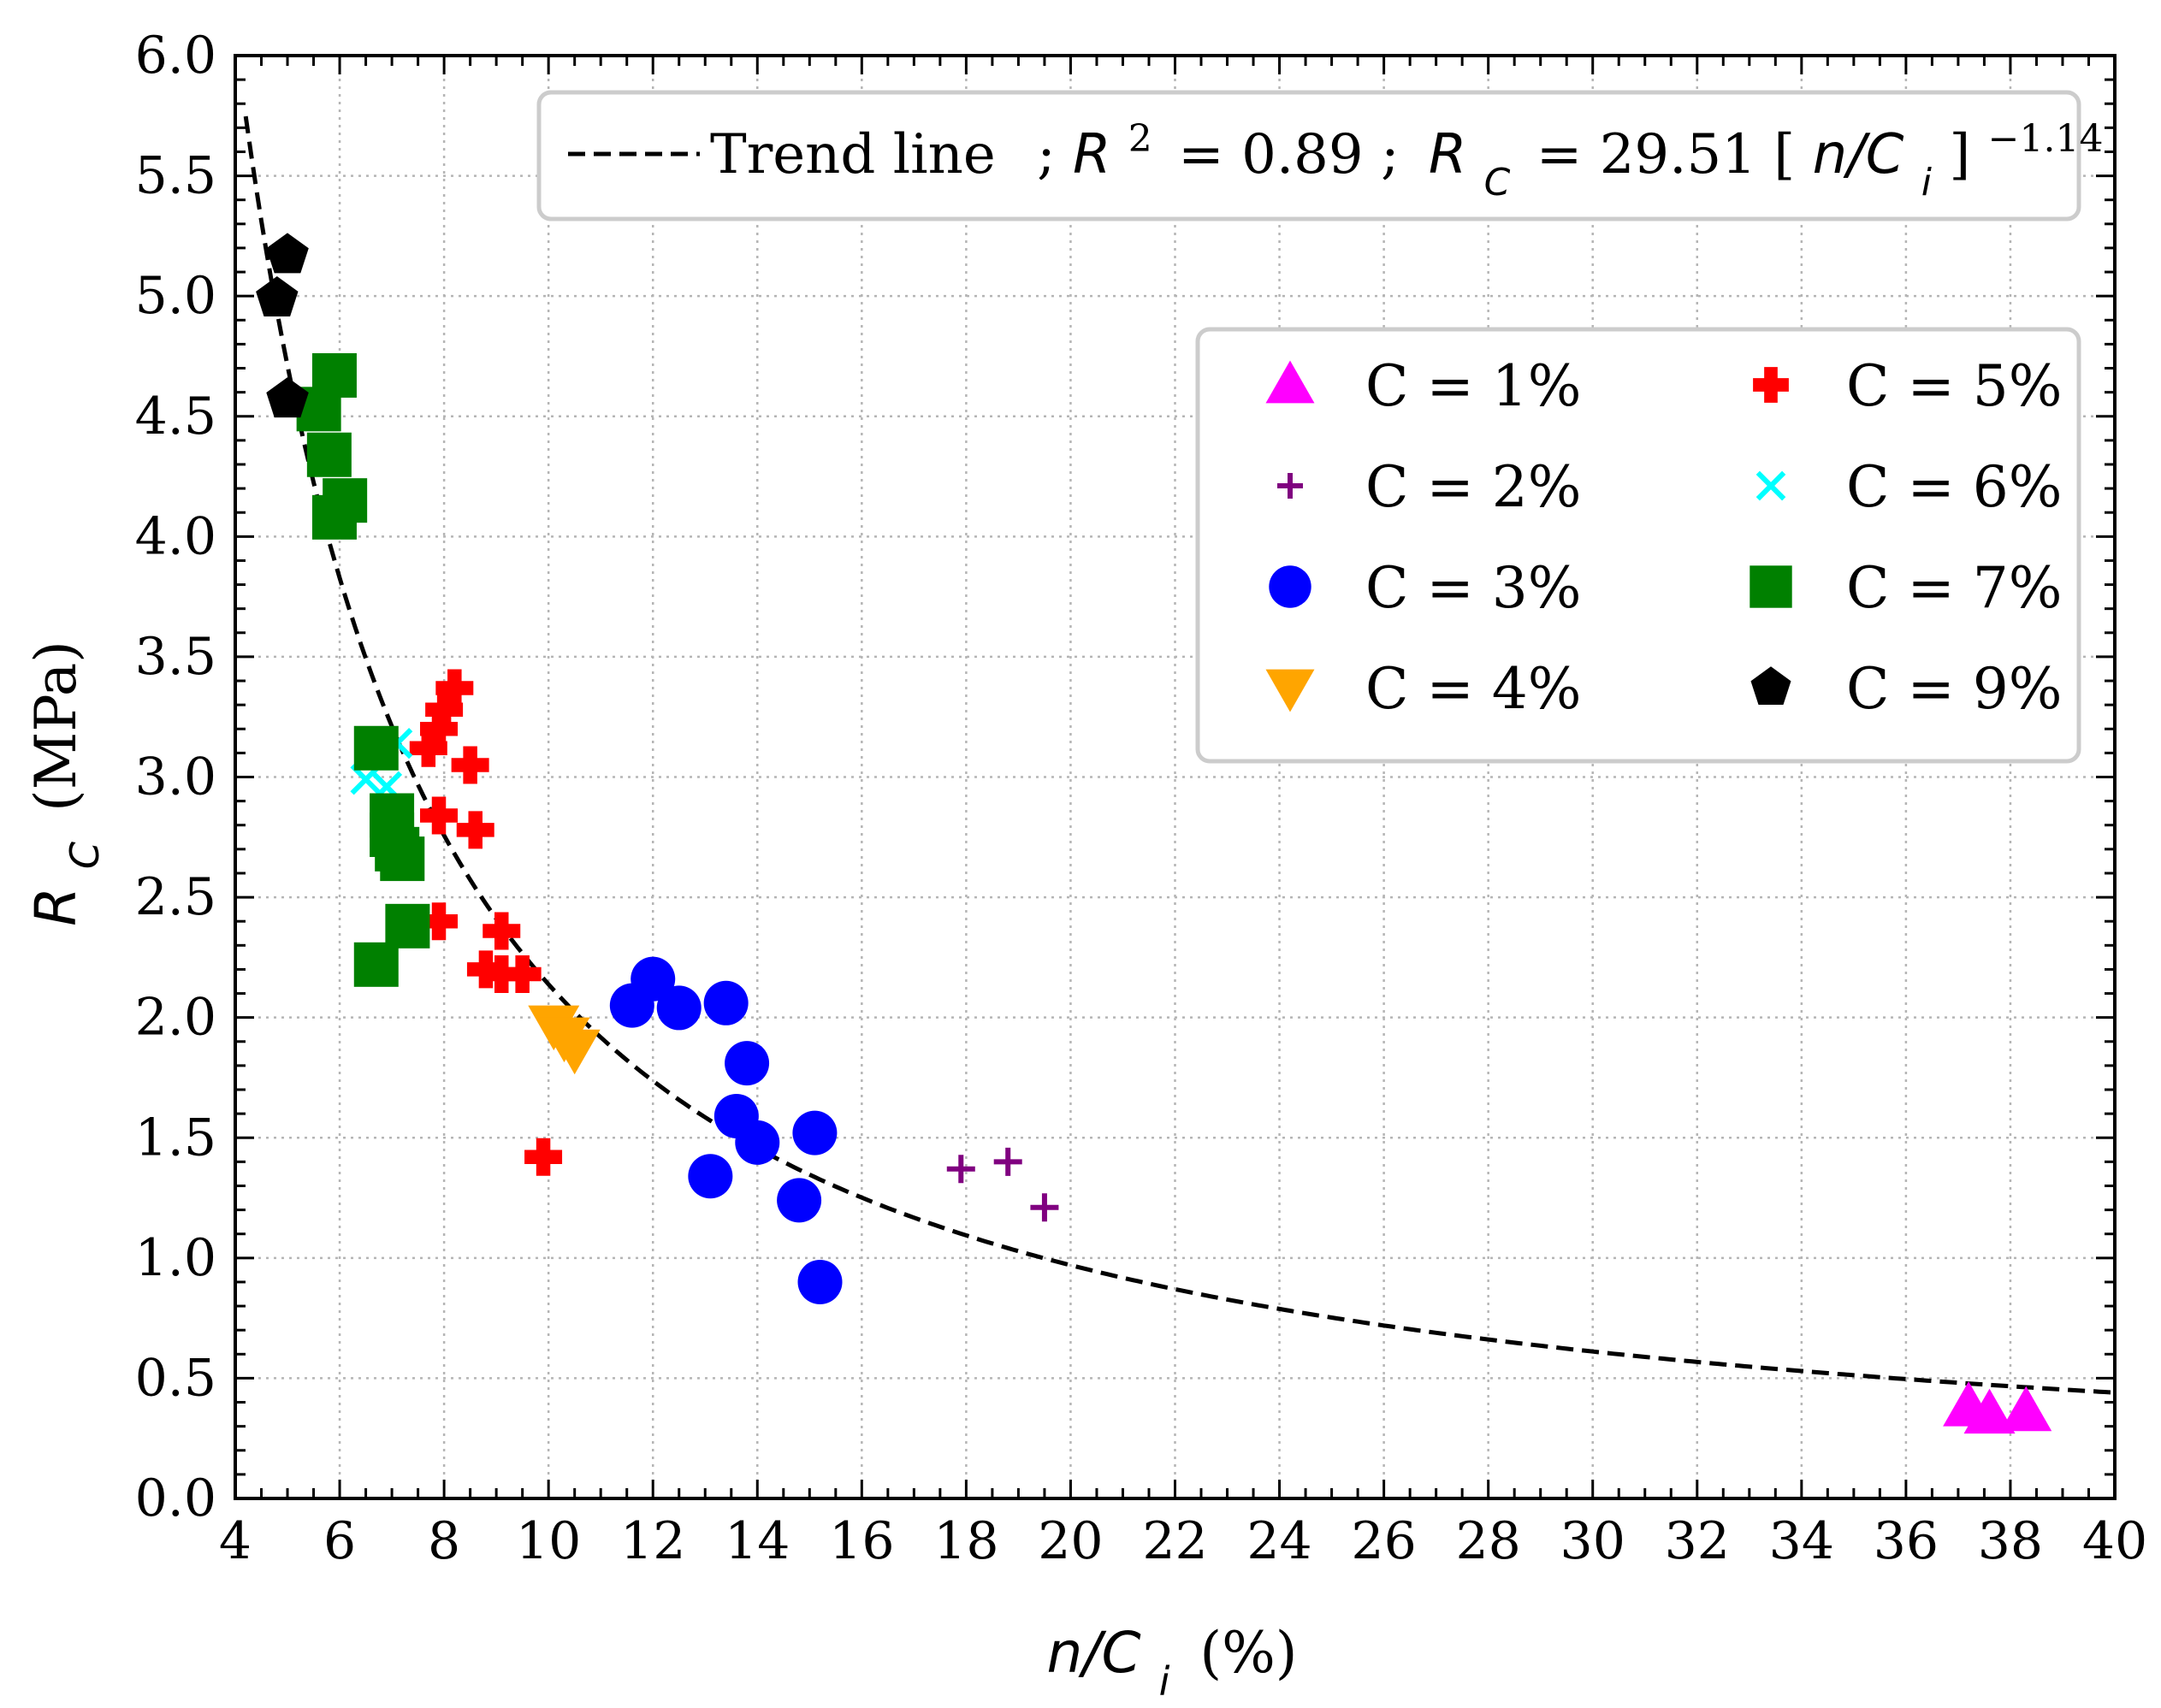 This screenshot has height=1708, width=2161. I want to click on x-tick-label: 24, so click(1279, 1541).